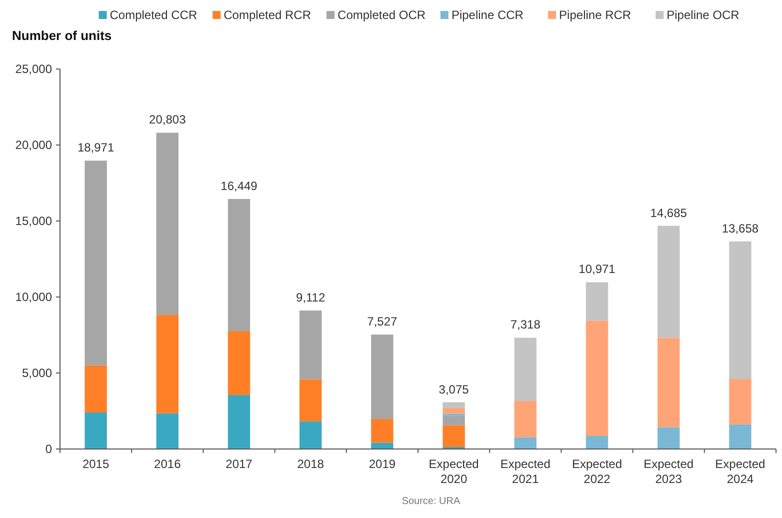  I want to click on total-label: 3,075, so click(454, 389).